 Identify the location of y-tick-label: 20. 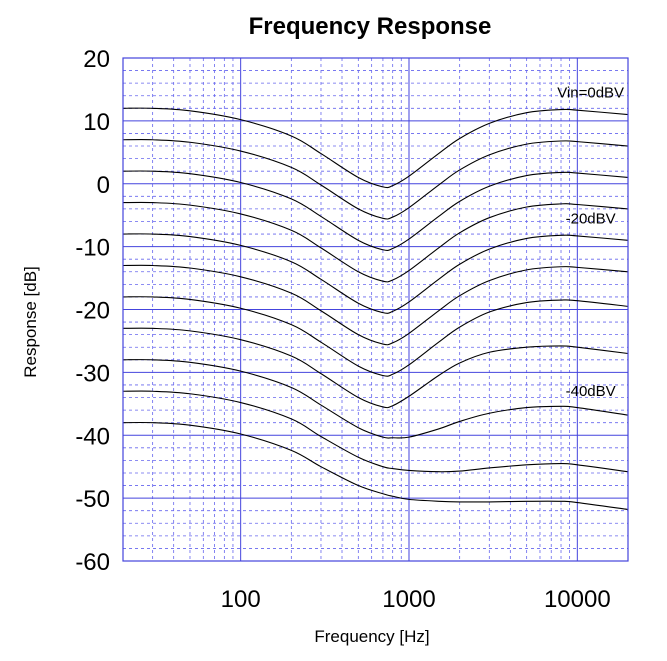
(96, 59).